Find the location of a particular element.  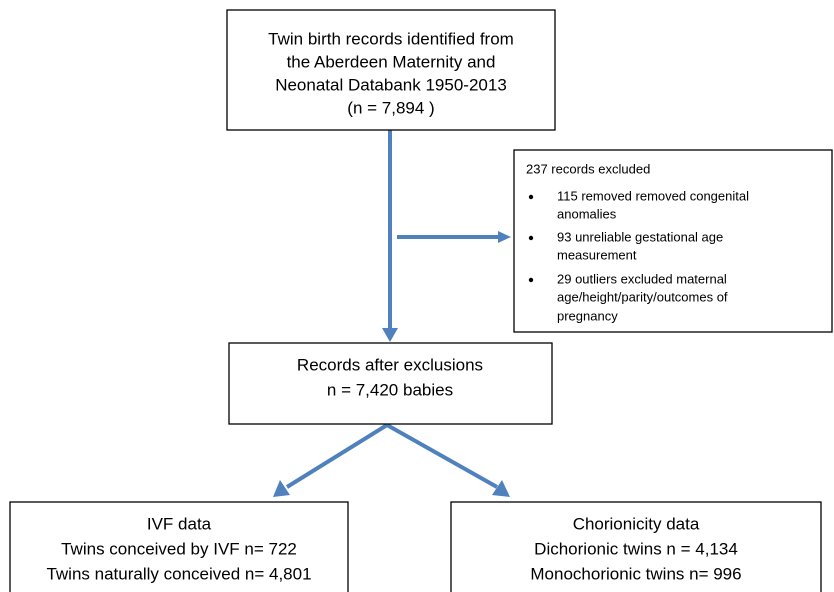

box-text: Dichorionic twins n = 4,134 is located at coordinates (636, 548).